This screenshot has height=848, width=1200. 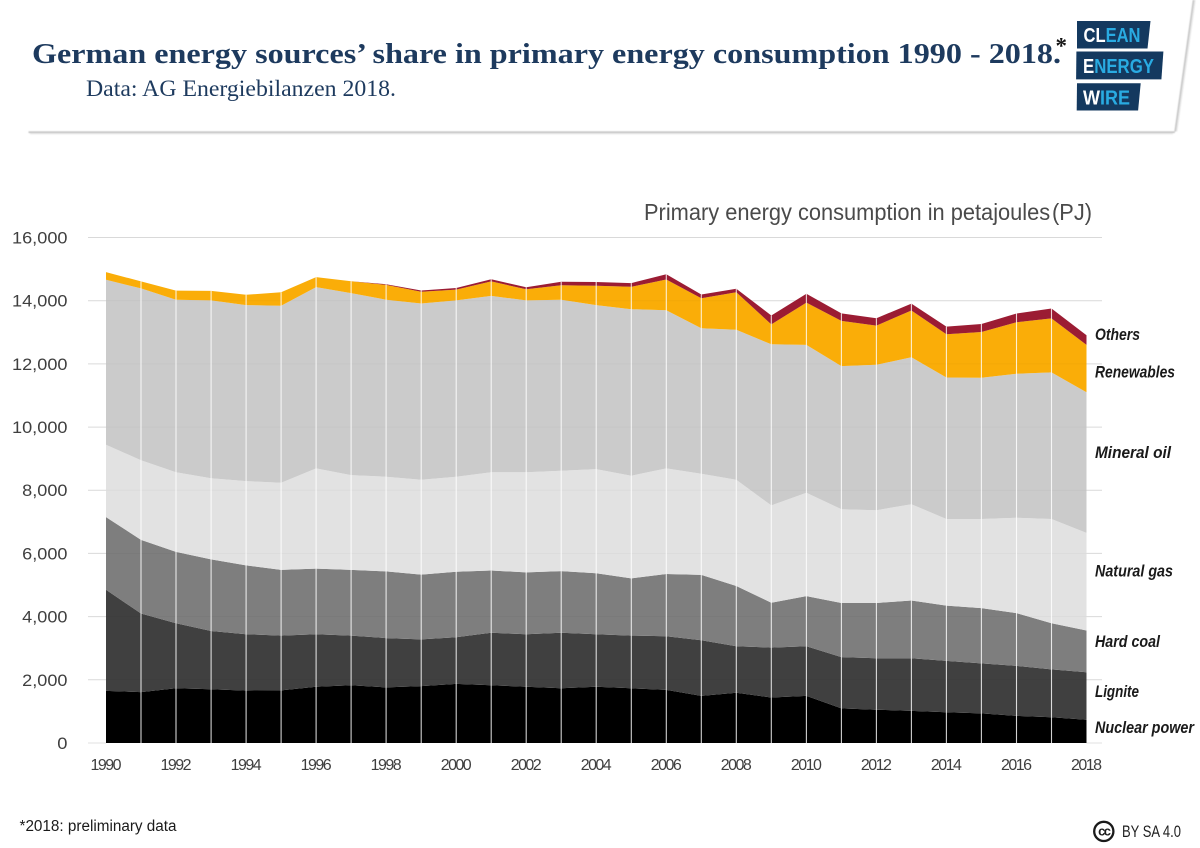 I want to click on svg-text: cc, so click(x=1104, y=831).